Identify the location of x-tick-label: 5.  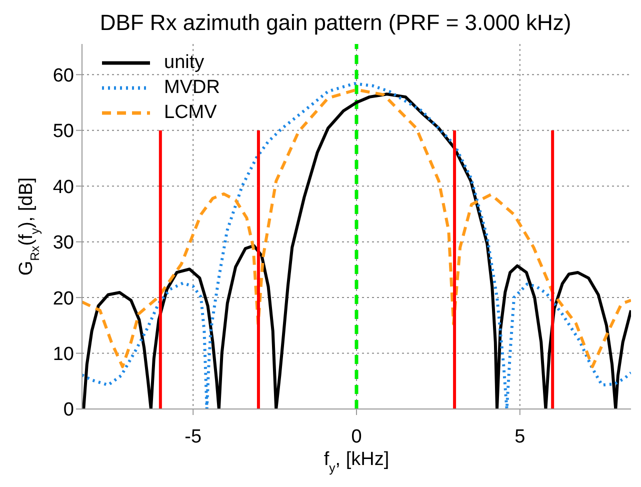
(520, 437).